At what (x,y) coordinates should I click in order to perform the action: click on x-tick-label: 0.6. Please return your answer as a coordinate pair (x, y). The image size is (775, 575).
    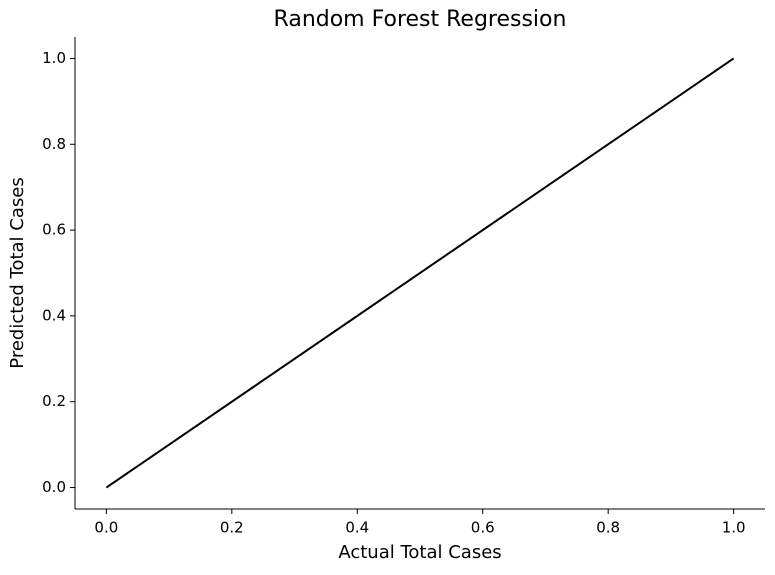
    Looking at the image, I should click on (483, 528).